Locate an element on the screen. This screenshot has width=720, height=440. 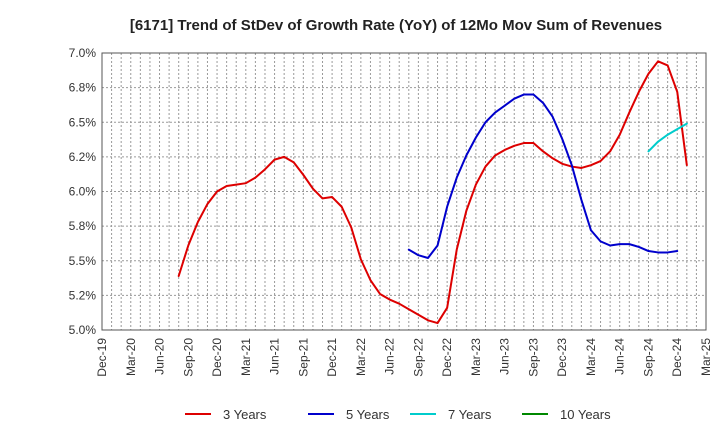
y-tick-label: 5.5% is located at coordinates (83, 261).